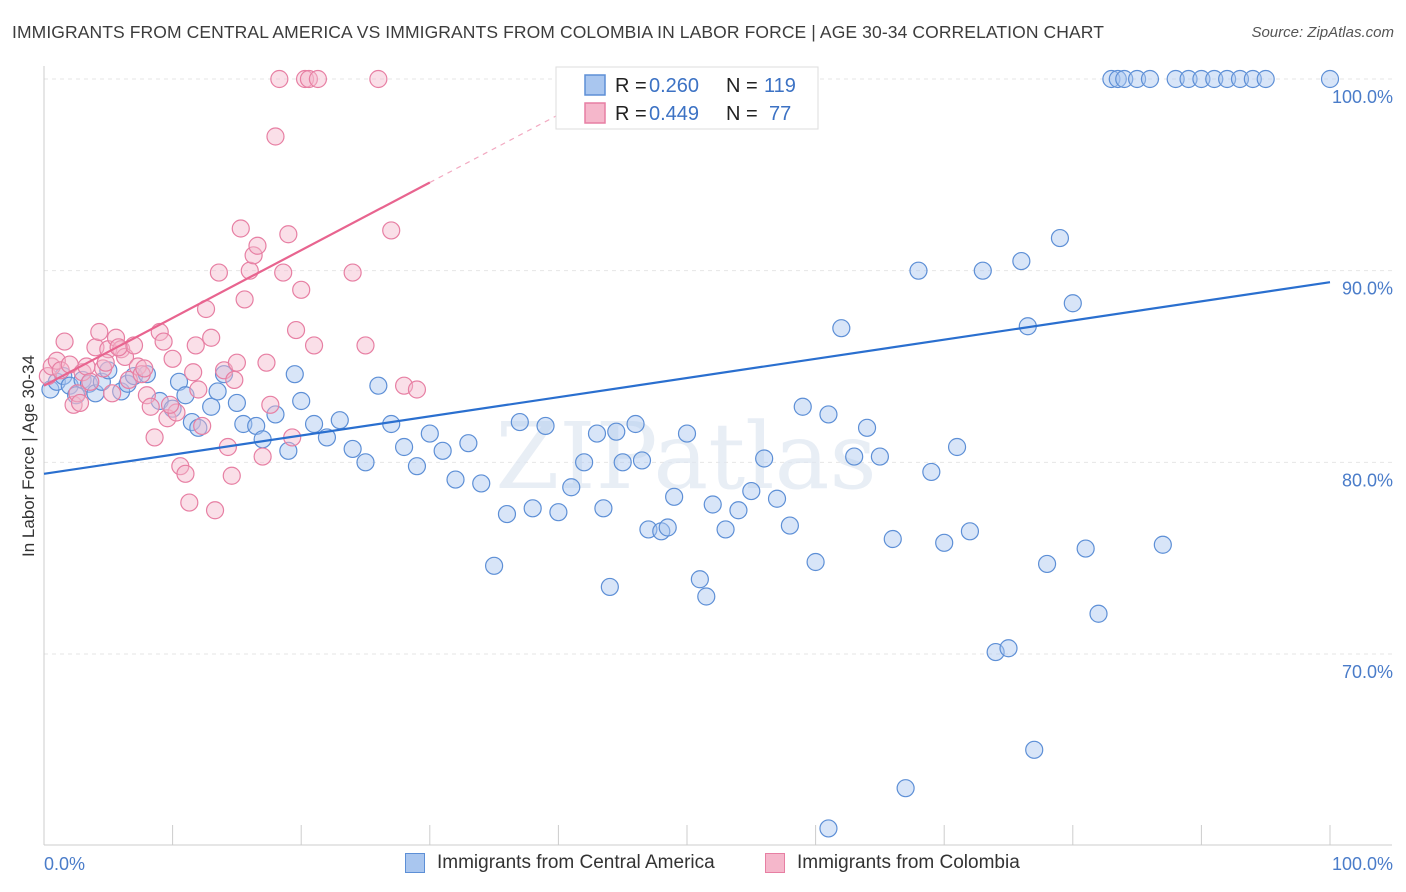 This screenshot has height=892, width=1406. What do you see at coordinates (1362, 384) in the screenshot?
I see `y-tick-labels: 70.0% 80.0% 90.0% 100.0%` at bounding box center [1362, 384].